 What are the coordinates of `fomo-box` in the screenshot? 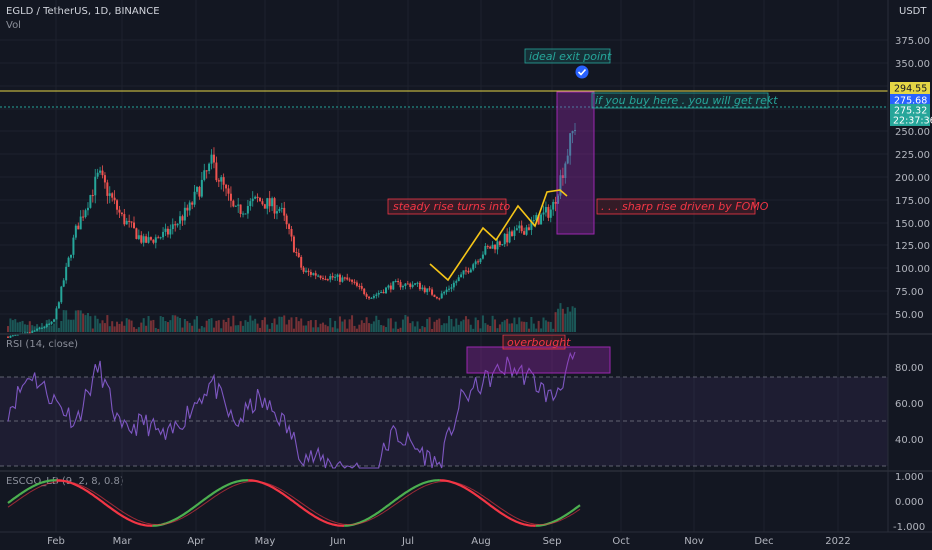 It's located at (575, 163).